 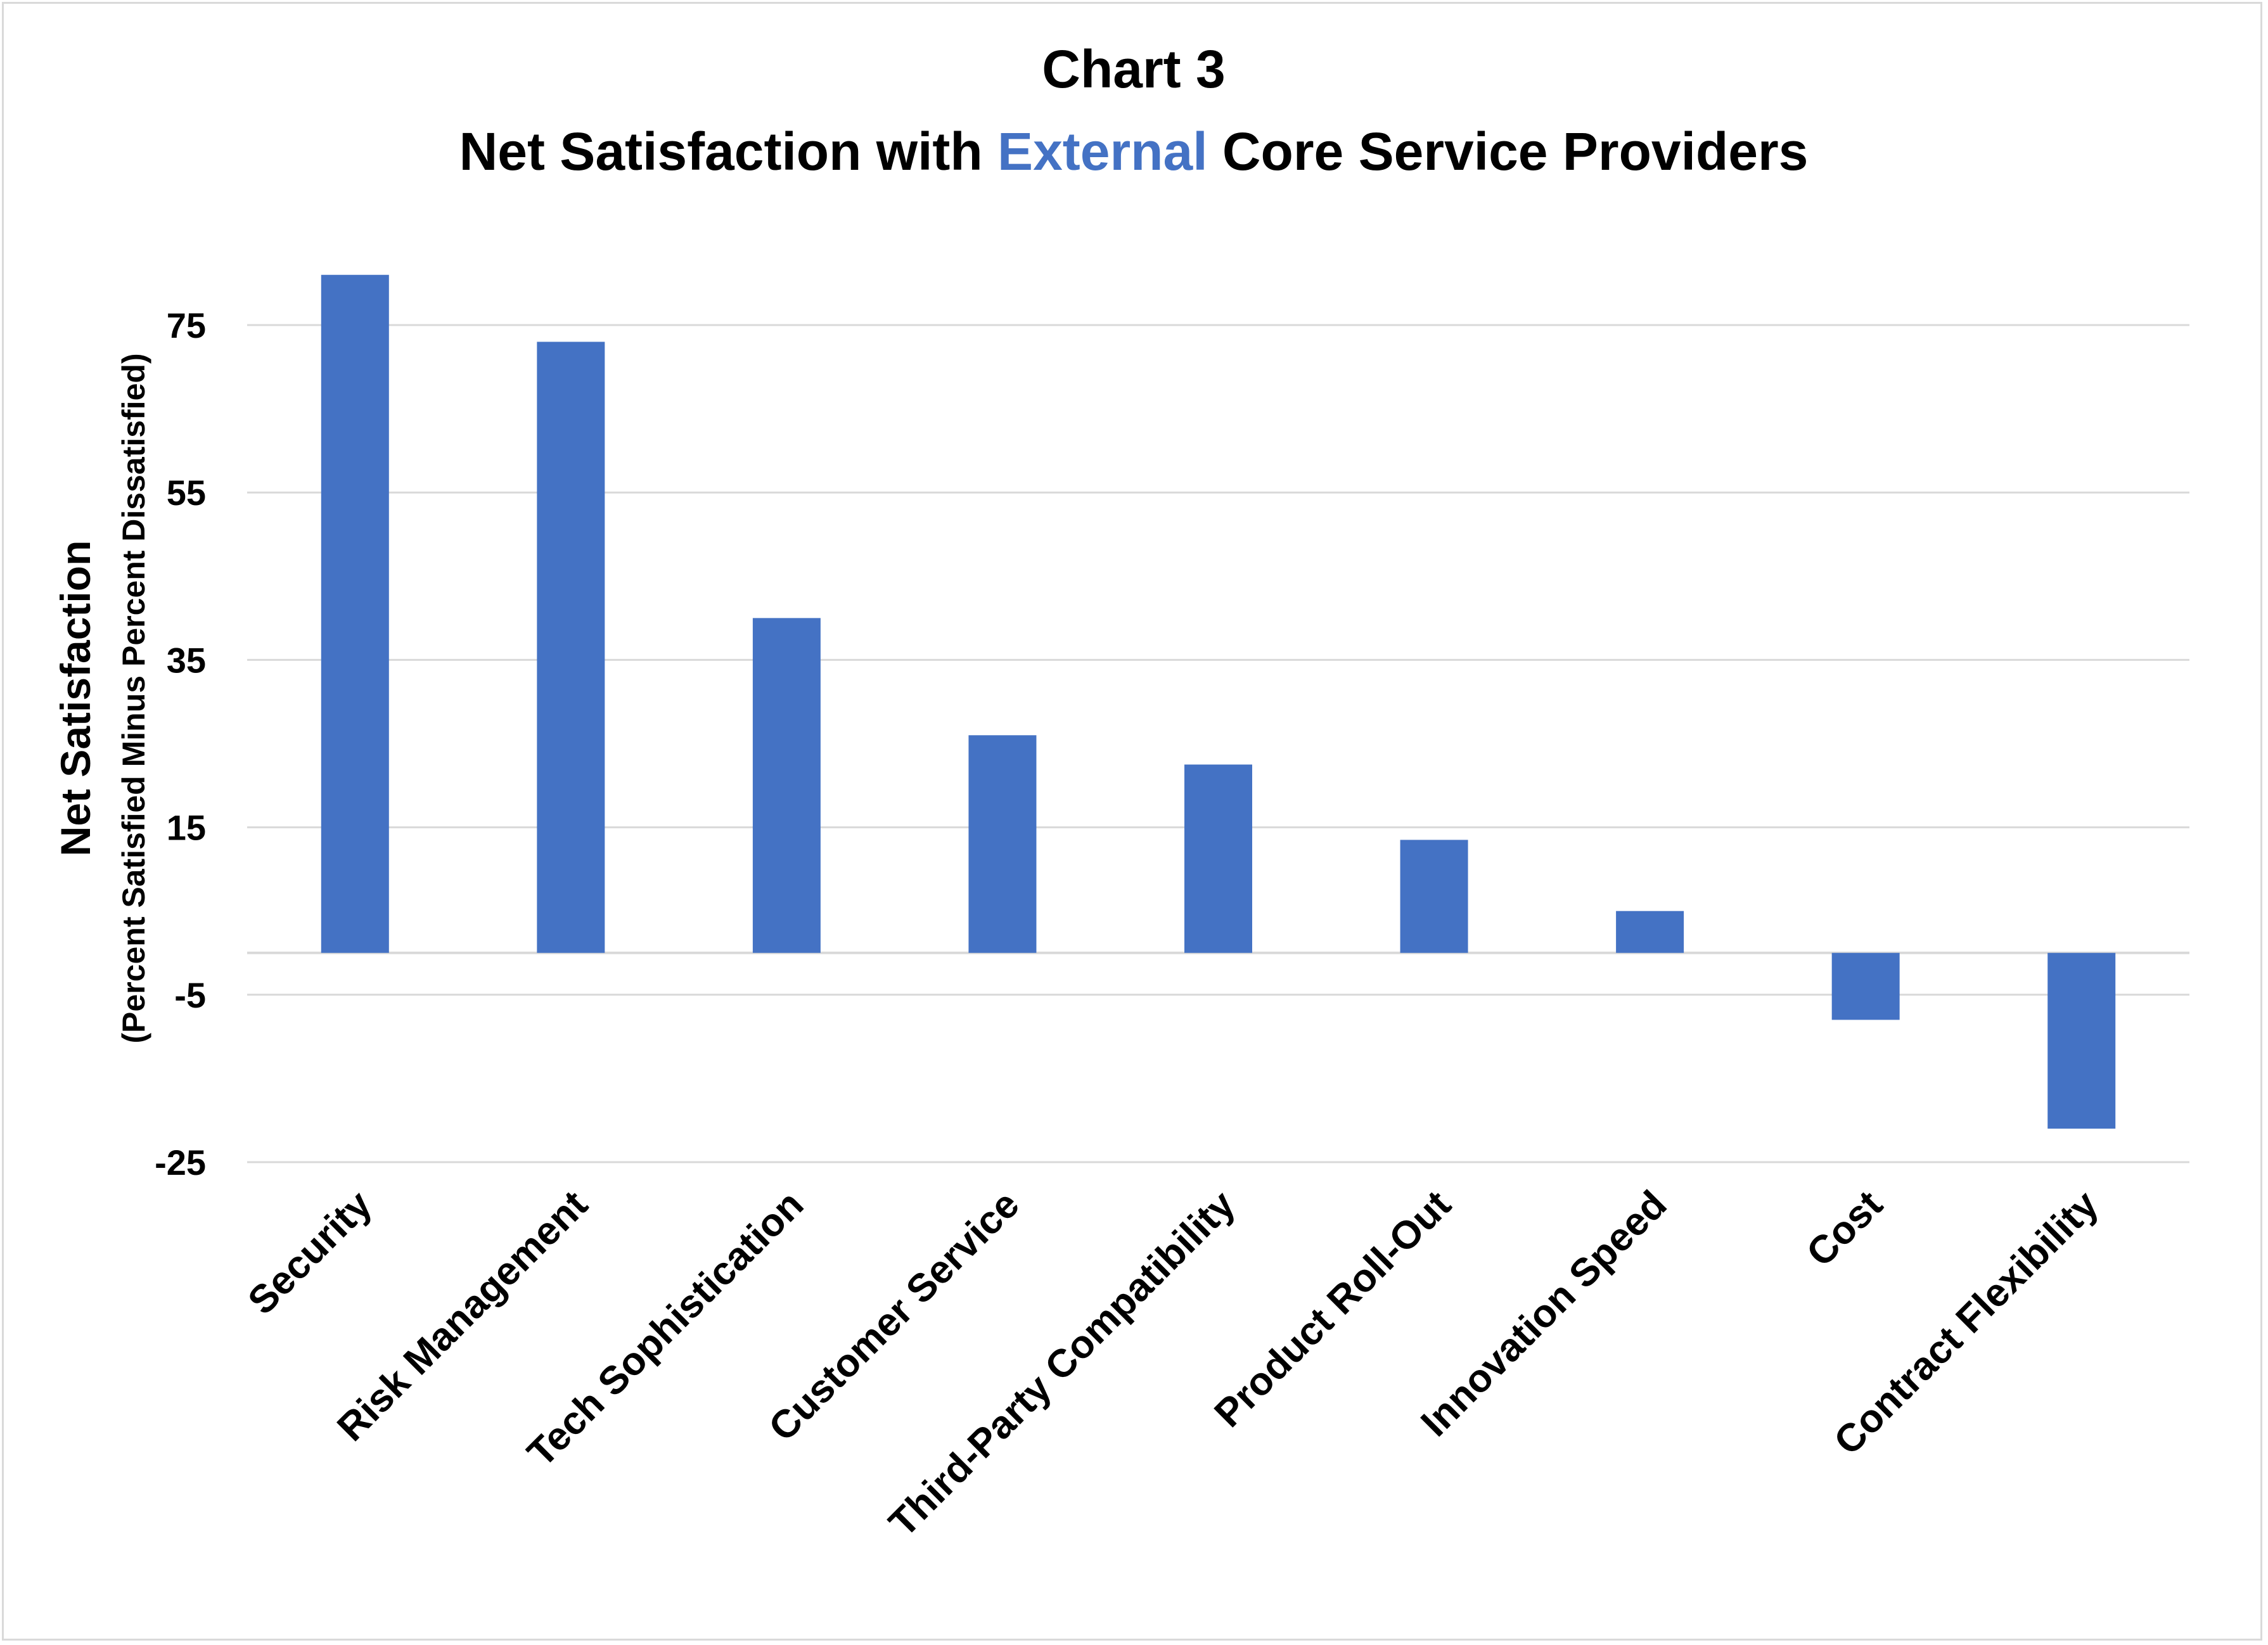 What do you see at coordinates (1133, 69) in the screenshot?
I see `chart-title-line1: Chart 3` at bounding box center [1133, 69].